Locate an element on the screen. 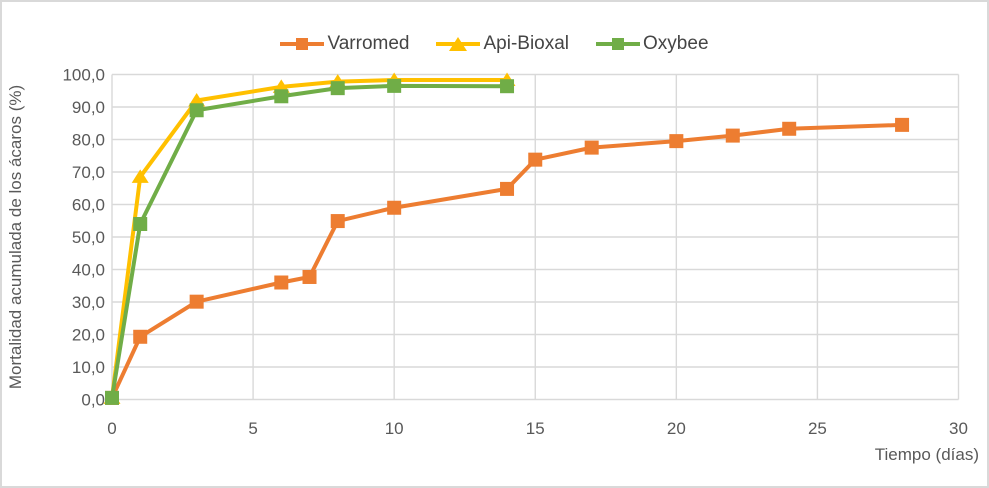 This screenshot has height=488, width=989. marker-varromed-d10 is located at coordinates (394, 207).